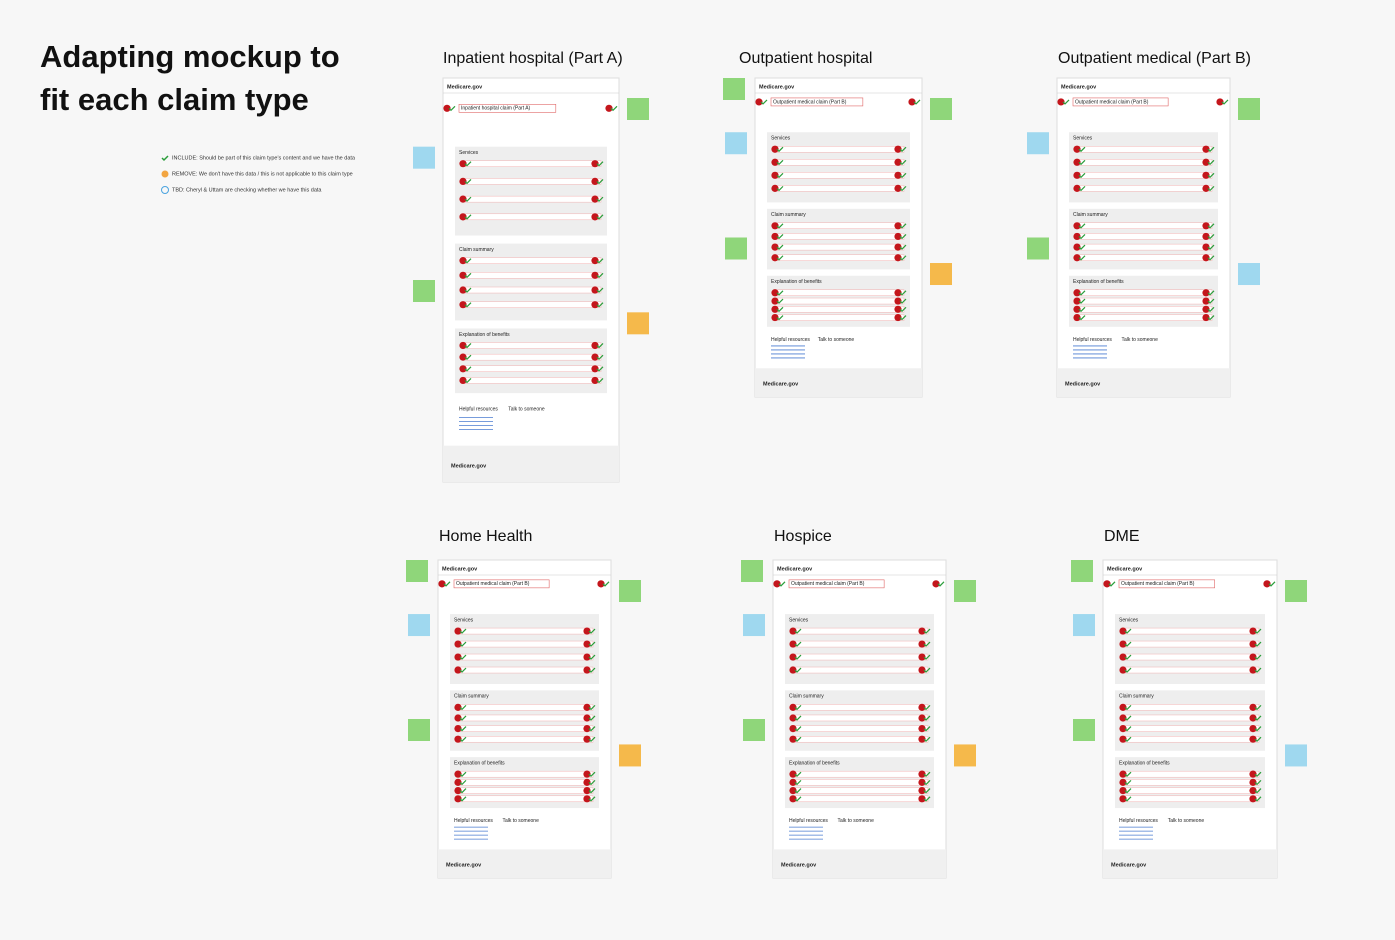 The width and height of the screenshot is (1395, 940). I want to click on claim-heading-box, so click(507, 108).